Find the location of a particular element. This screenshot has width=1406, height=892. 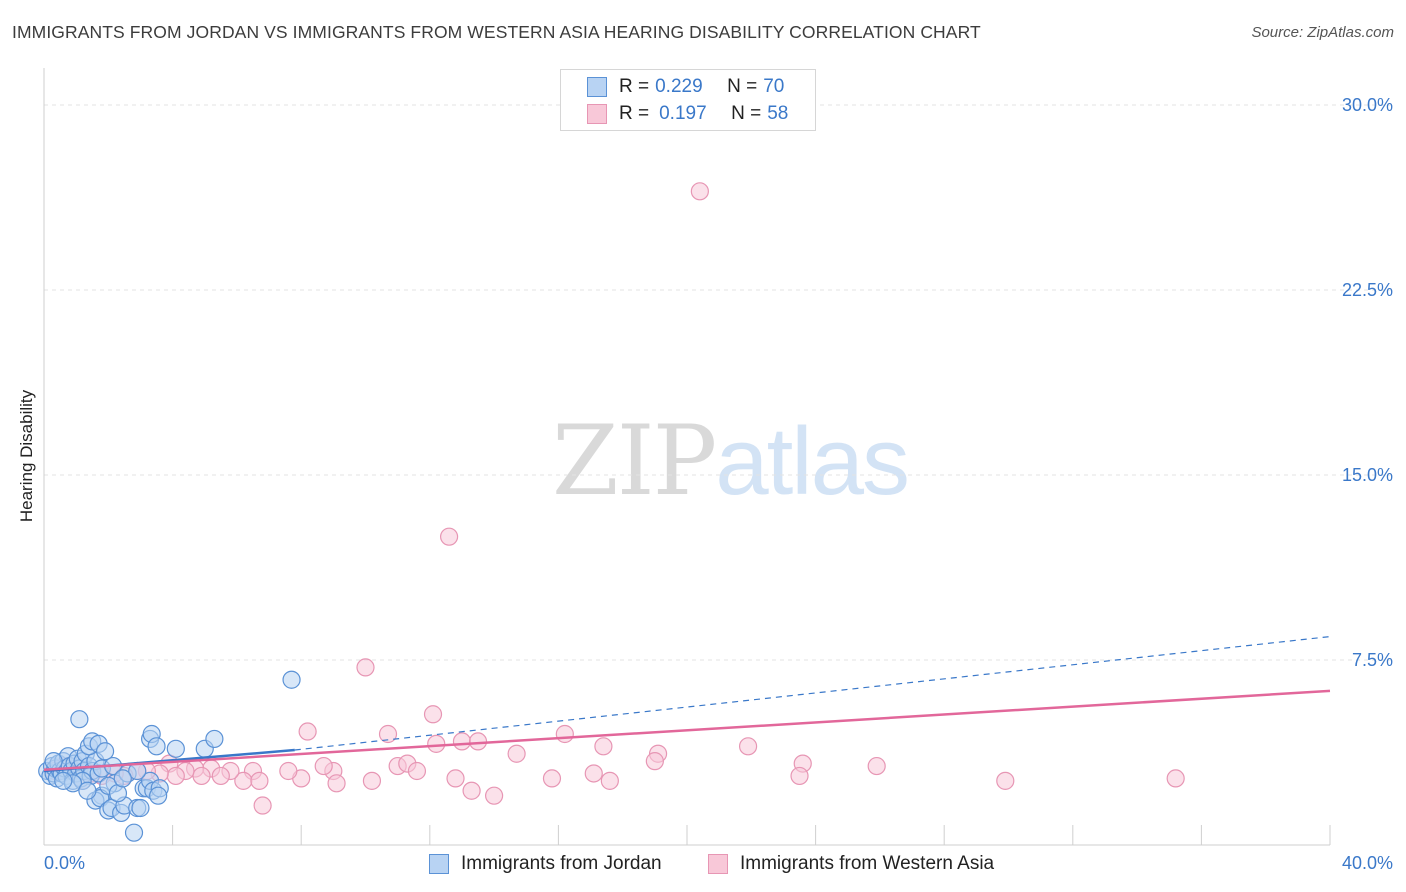

legend-r-value: 0.229 is located at coordinates (679, 86).